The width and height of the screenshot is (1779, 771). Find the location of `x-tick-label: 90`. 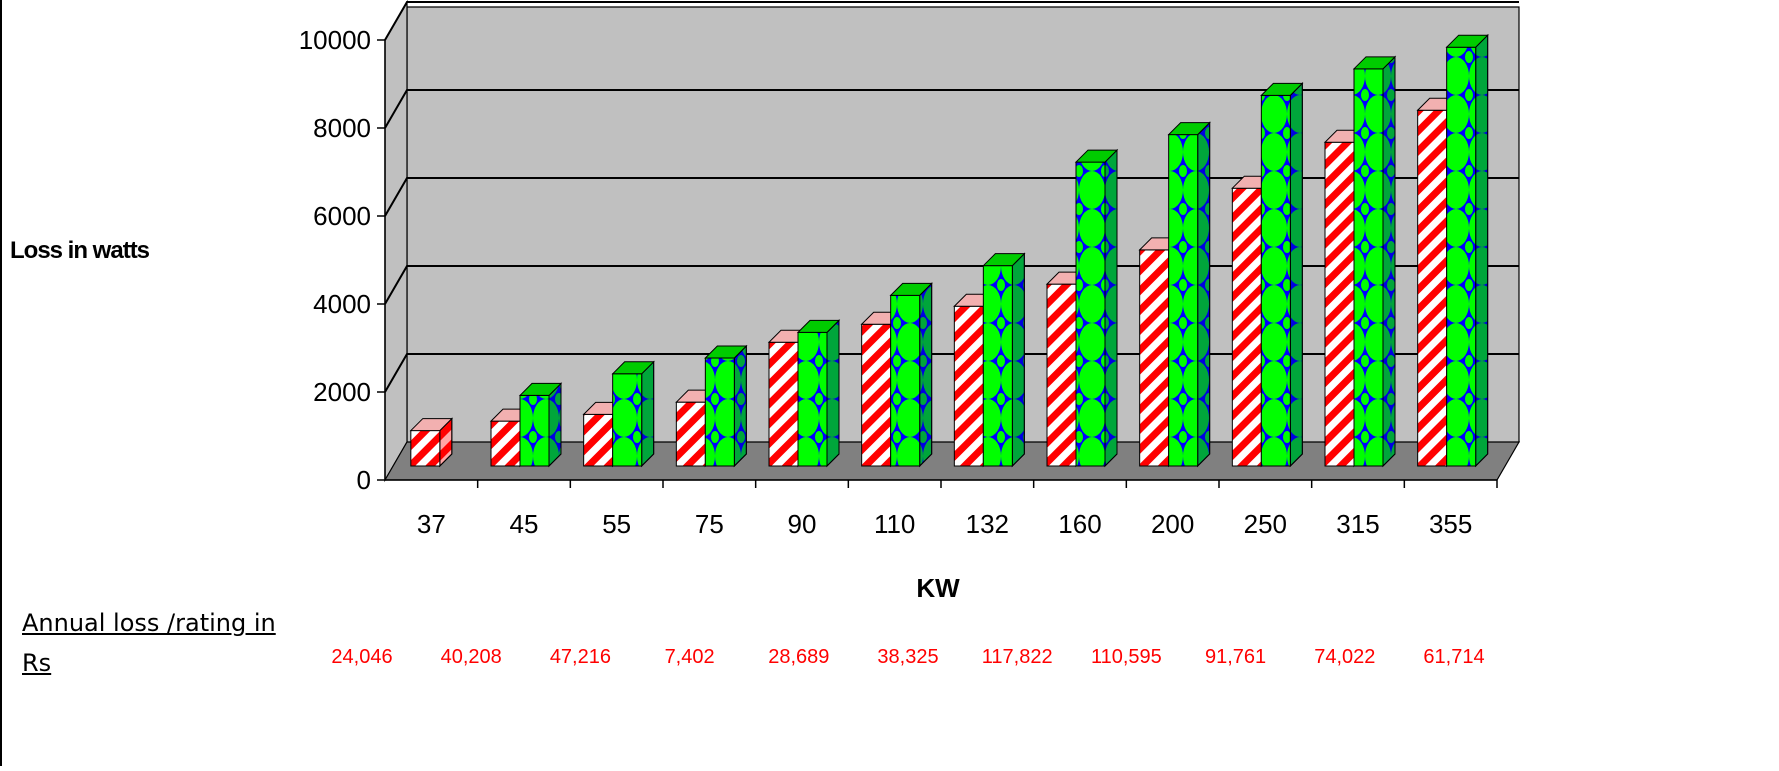

x-tick-label: 90 is located at coordinates (802, 524).